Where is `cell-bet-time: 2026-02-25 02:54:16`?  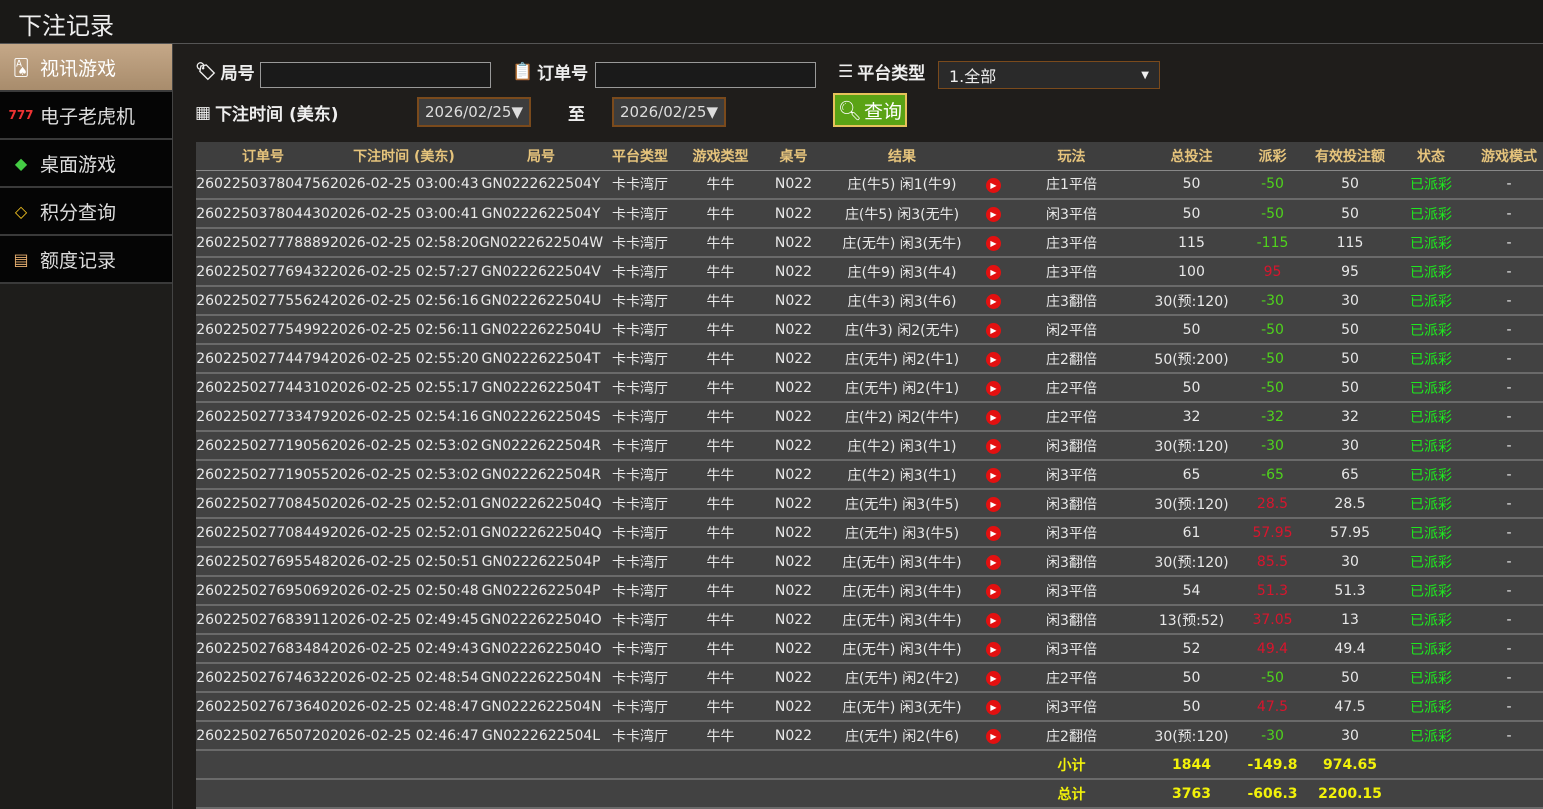
cell-bet-time: 2026-02-25 02:54:16 is located at coordinates (404, 417).